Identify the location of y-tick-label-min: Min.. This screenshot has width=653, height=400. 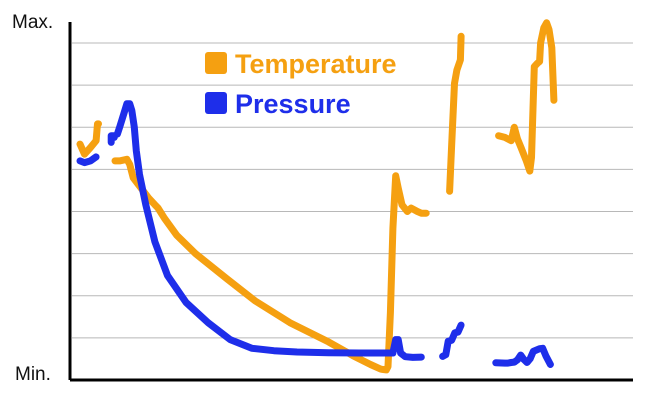
(33, 374).